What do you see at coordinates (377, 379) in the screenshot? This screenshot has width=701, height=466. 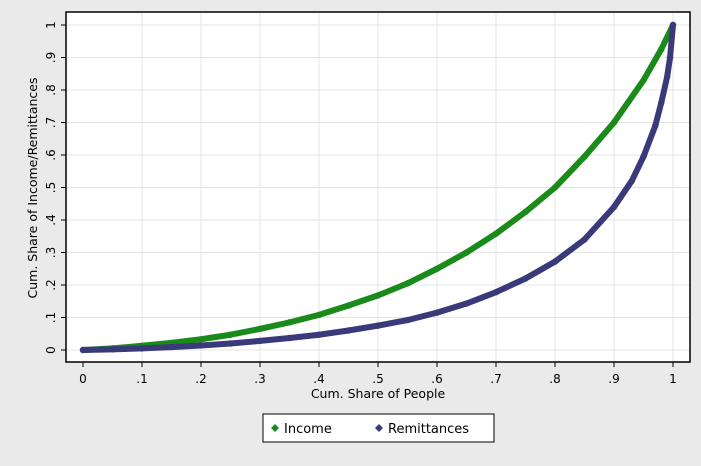 I see `x-tick-label: .5` at bounding box center [377, 379].